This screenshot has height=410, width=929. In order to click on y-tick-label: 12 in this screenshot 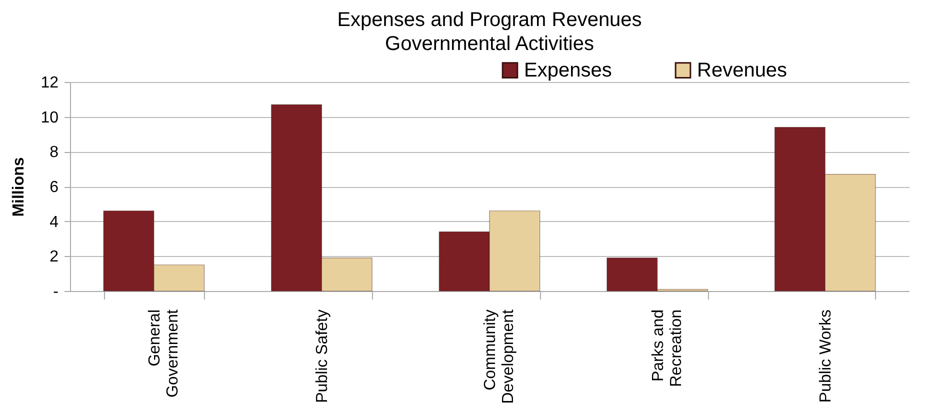, I will do `click(49, 83)`.